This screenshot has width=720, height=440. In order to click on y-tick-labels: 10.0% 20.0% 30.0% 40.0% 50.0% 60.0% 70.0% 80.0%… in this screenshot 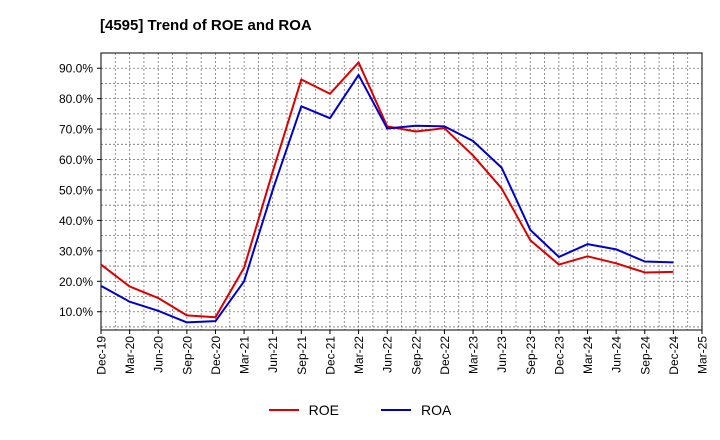, I will do `click(76, 191)`.